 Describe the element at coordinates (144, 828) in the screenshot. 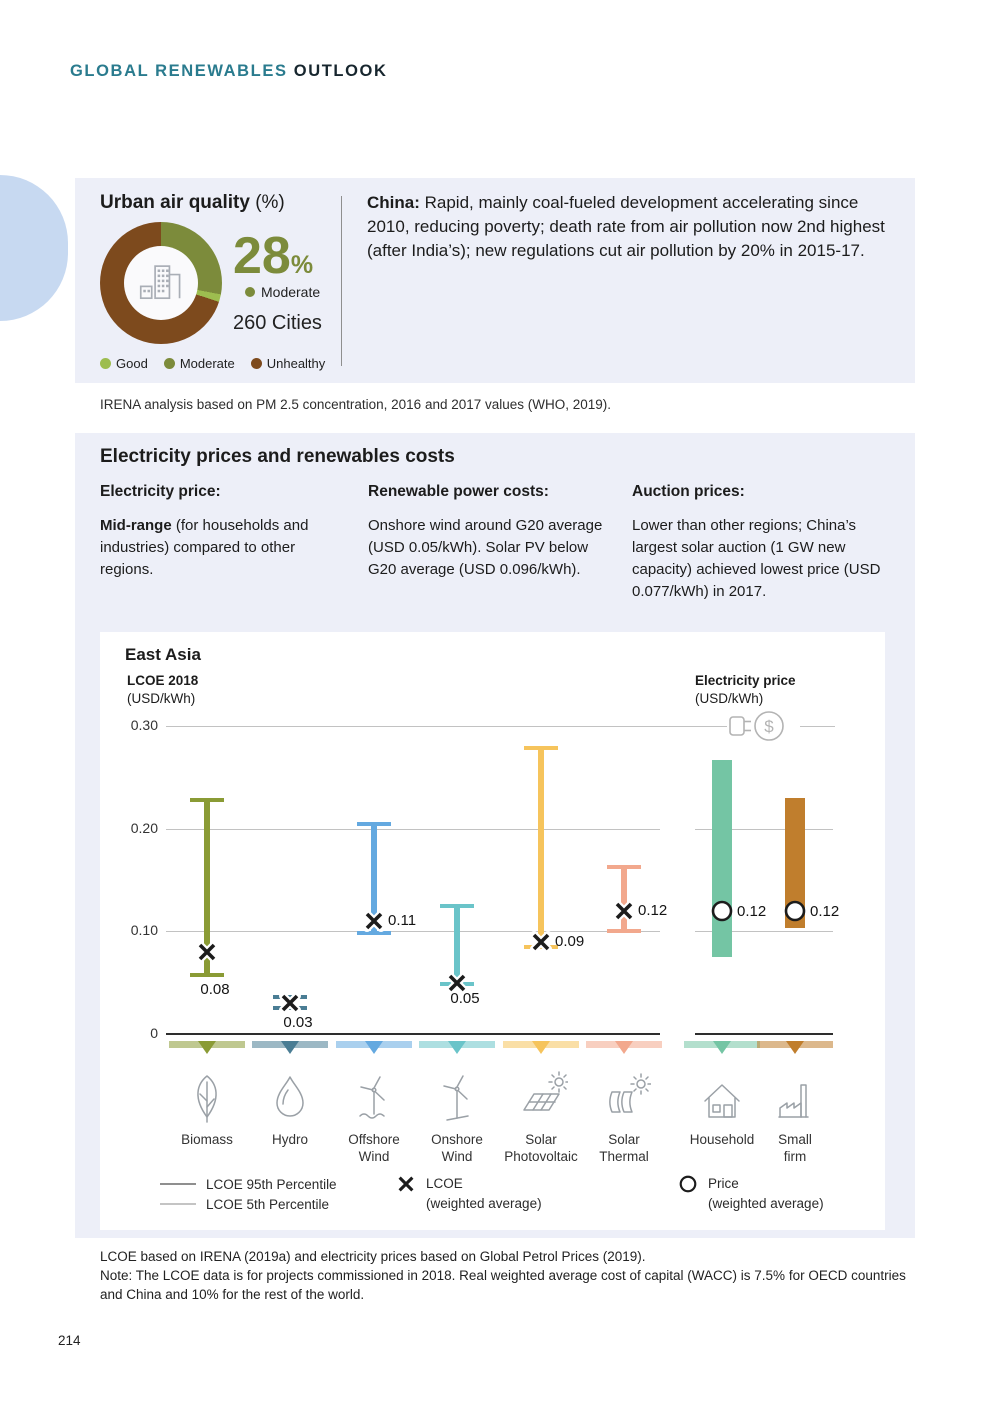

I see `y-axis-tick-0.20: 0.20` at that location.